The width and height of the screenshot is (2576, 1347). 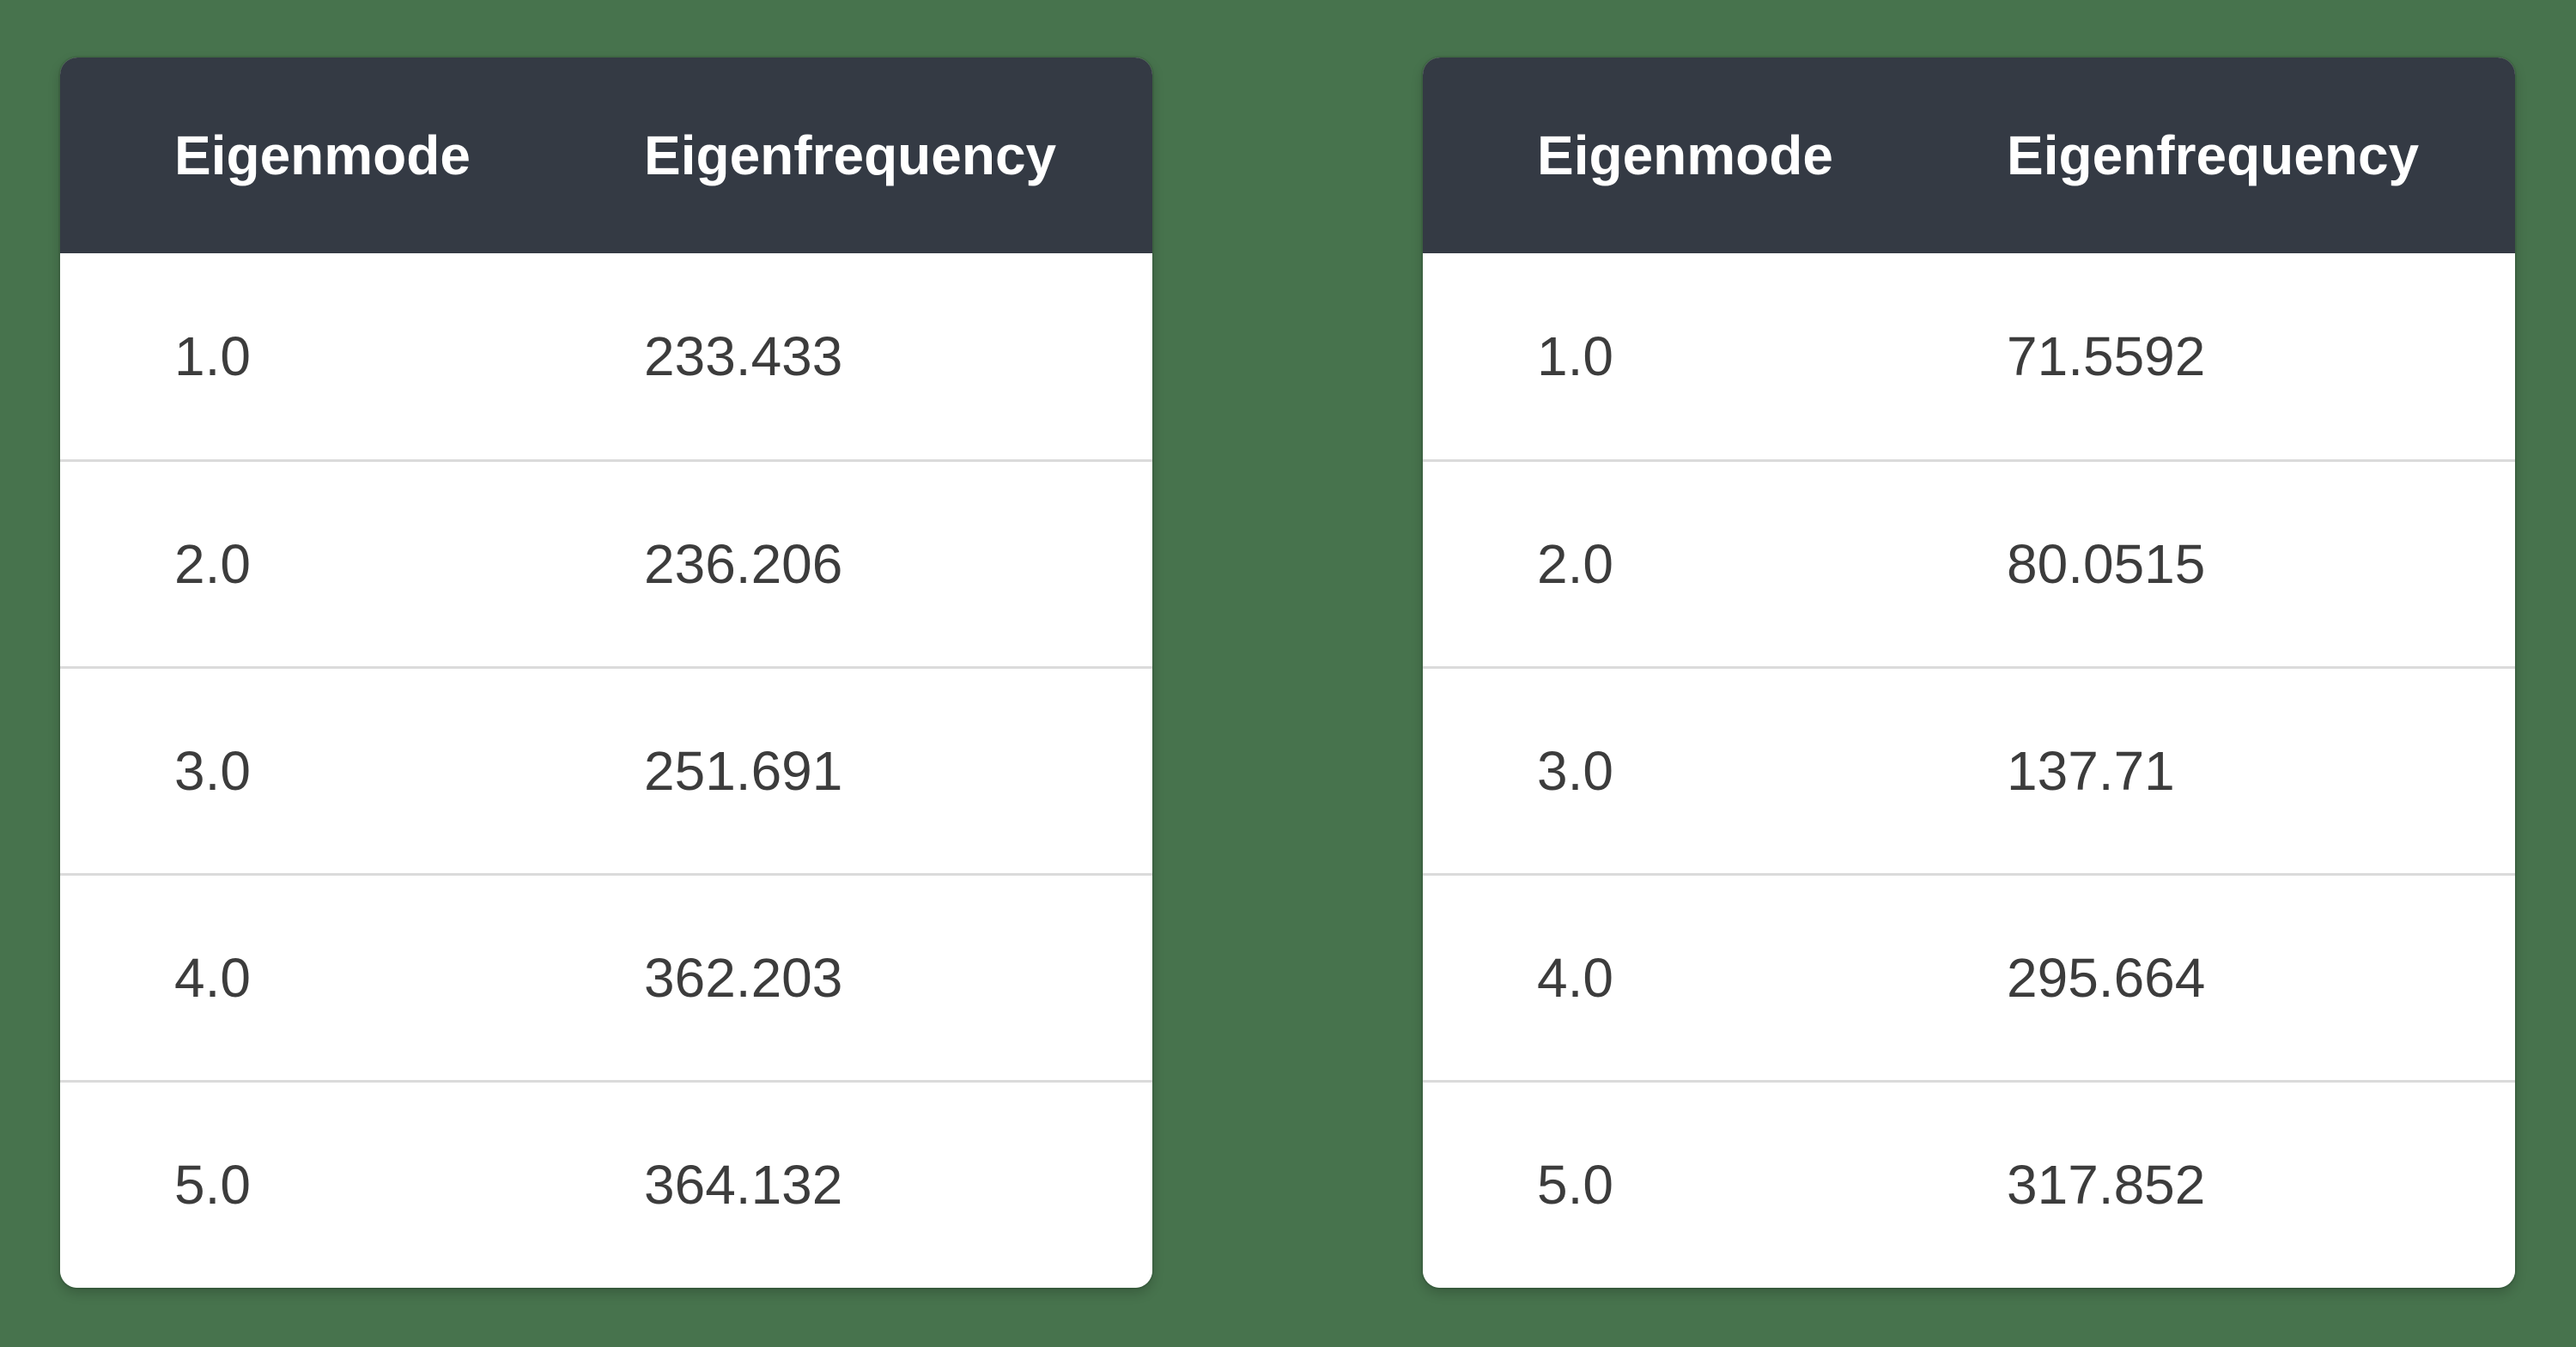 I want to click on eigenfrequency-cell: 137.71, so click(x=2261, y=769).